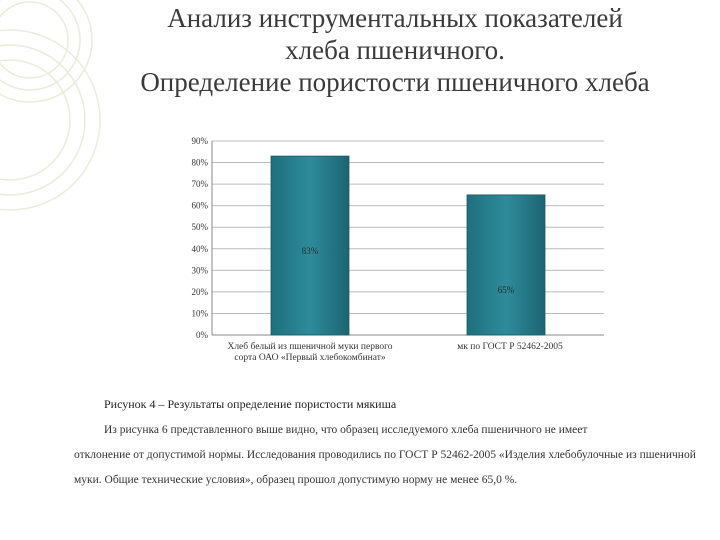 The height and width of the screenshot is (540, 720). I want to click on title-line-1: Анализ инструментальных показателей, so click(395, 18).